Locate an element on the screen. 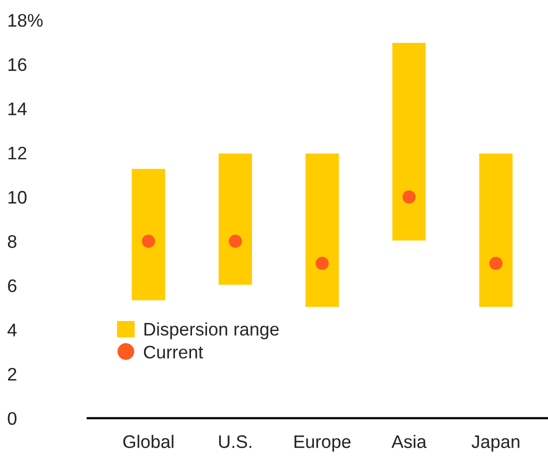 The image size is (548, 456). y-tick-label: 10 is located at coordinates (17, 197).